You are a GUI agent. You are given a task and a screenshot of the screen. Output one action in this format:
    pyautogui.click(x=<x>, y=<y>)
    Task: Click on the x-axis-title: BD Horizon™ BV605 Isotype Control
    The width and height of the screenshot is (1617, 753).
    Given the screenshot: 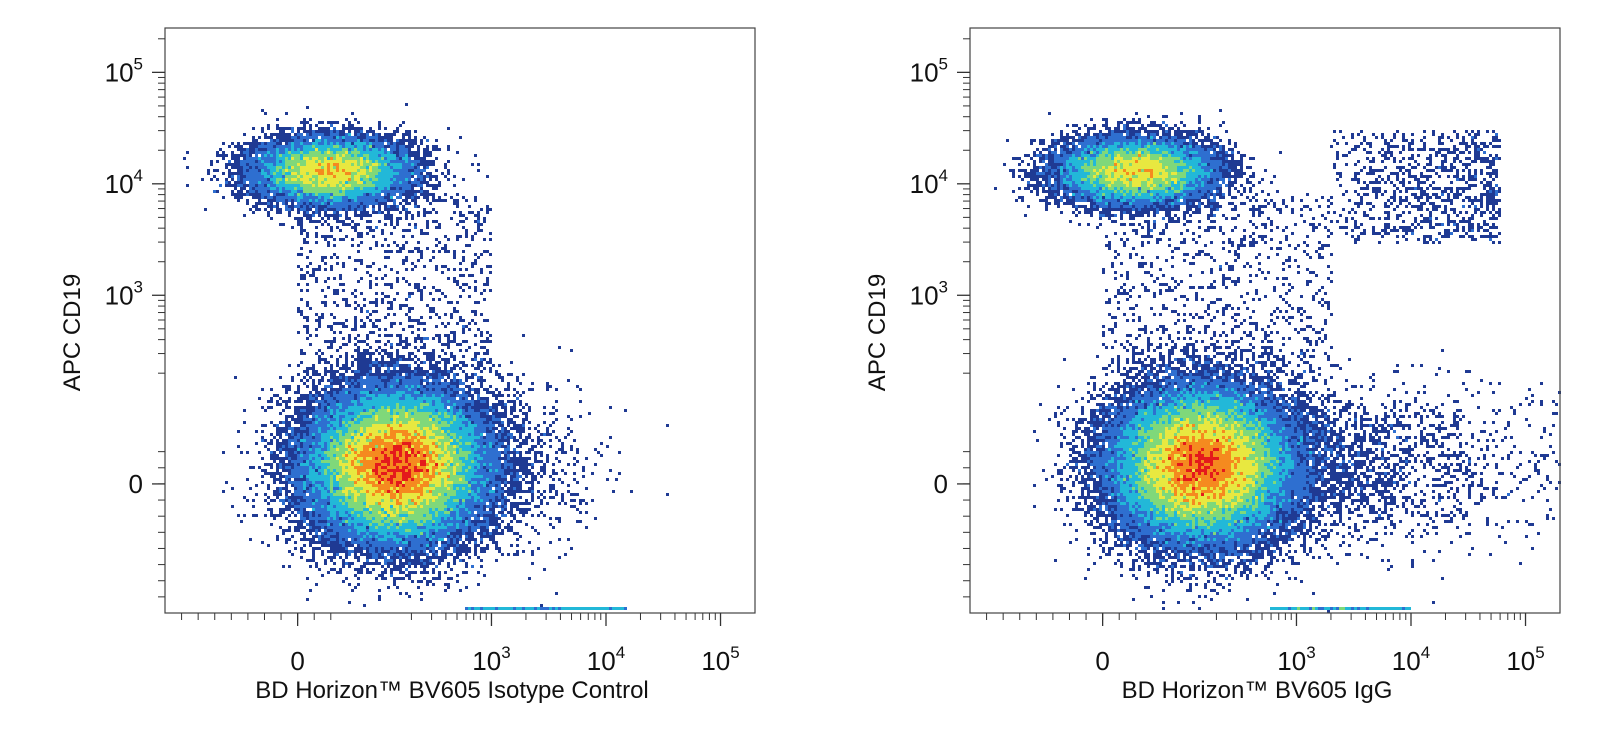 What is the action you would take?
    pyautogui.click(x=452, y=690)
    